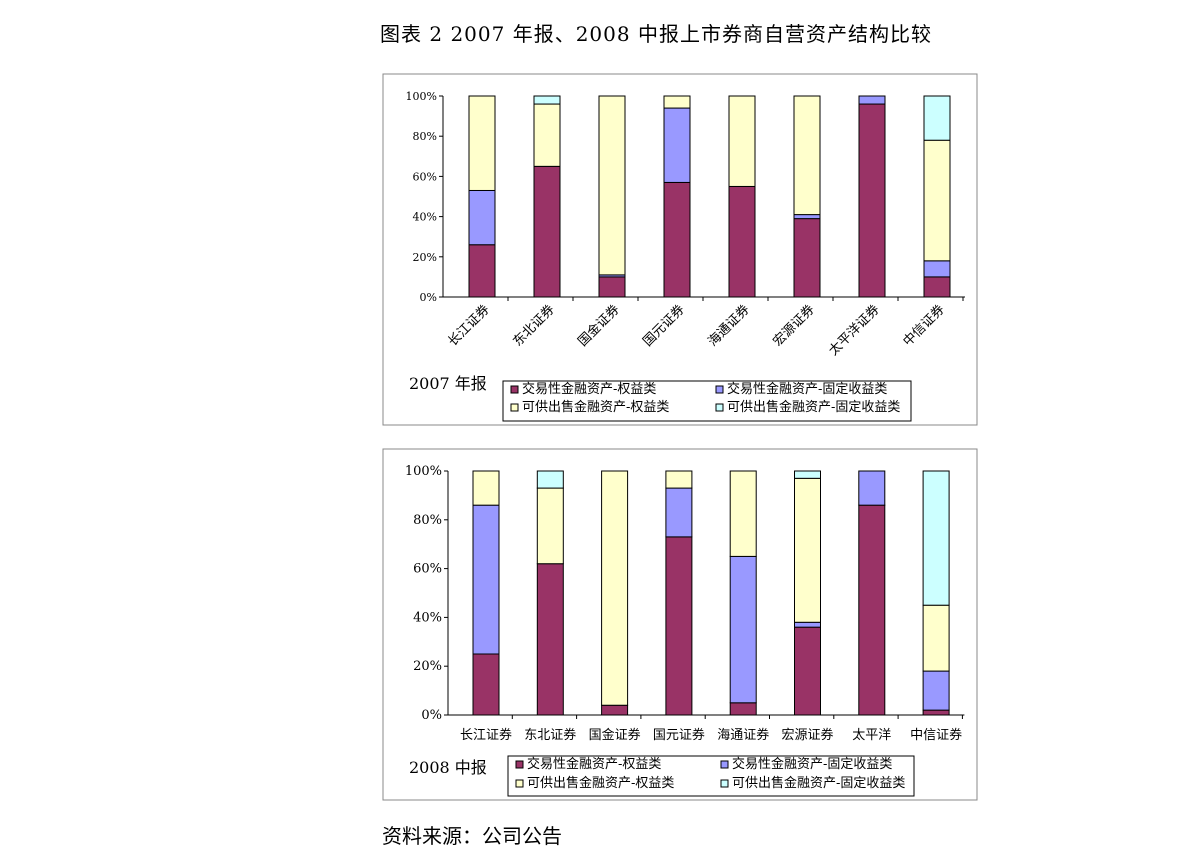  Describe the element at coordinates (425, 136) in the screenshot. I see `y-tick-label: 80%` at that location.